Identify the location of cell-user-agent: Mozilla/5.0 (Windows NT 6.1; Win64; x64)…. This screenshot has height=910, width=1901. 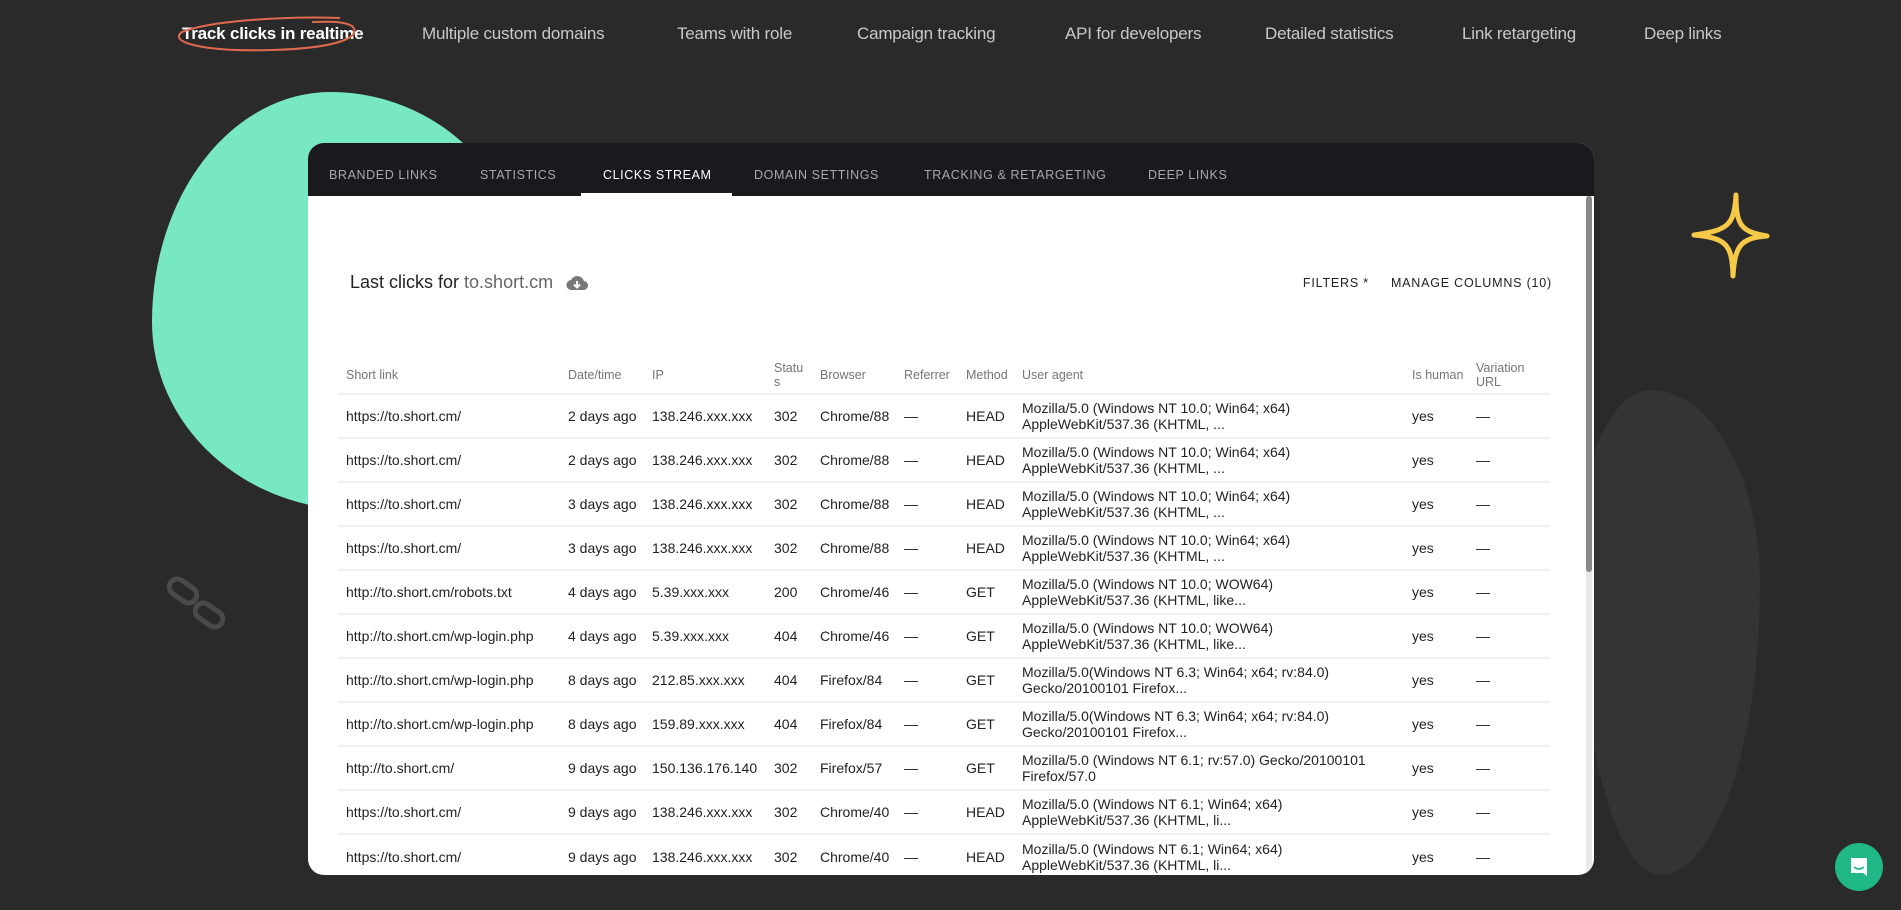
(1209, 854).